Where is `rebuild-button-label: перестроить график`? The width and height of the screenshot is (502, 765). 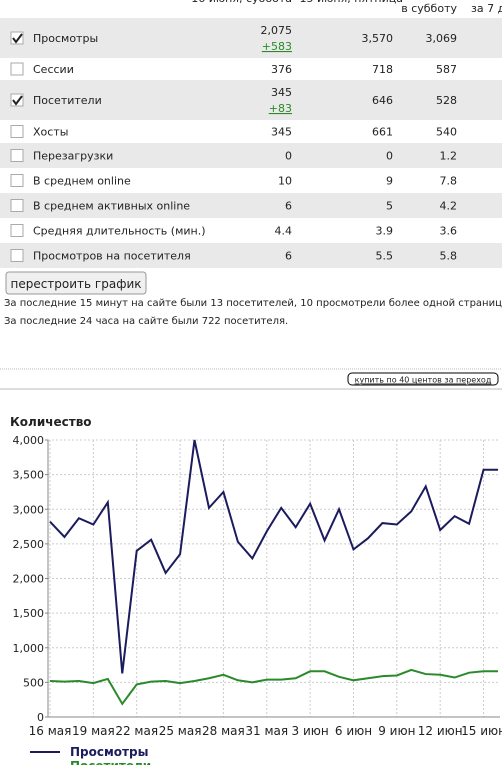
rebuild-button-label: перестроить график is located at coordinates (75, 284).